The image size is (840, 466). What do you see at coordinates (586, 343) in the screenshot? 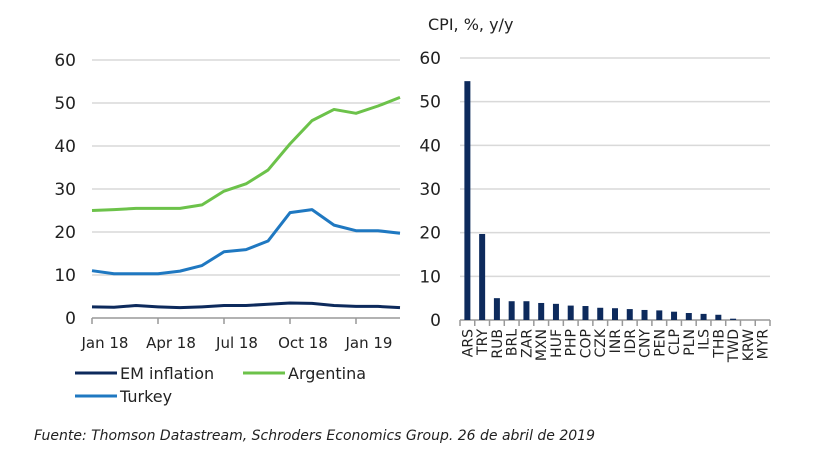
I see `x-tick-label: COP` at bounding box center [586, 343].